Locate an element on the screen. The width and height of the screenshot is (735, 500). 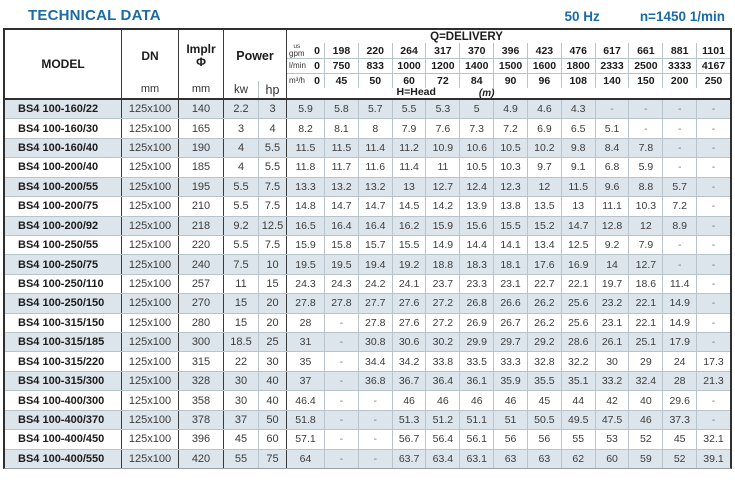
head-value-cell: 52 is located at coordinates (679, 459).